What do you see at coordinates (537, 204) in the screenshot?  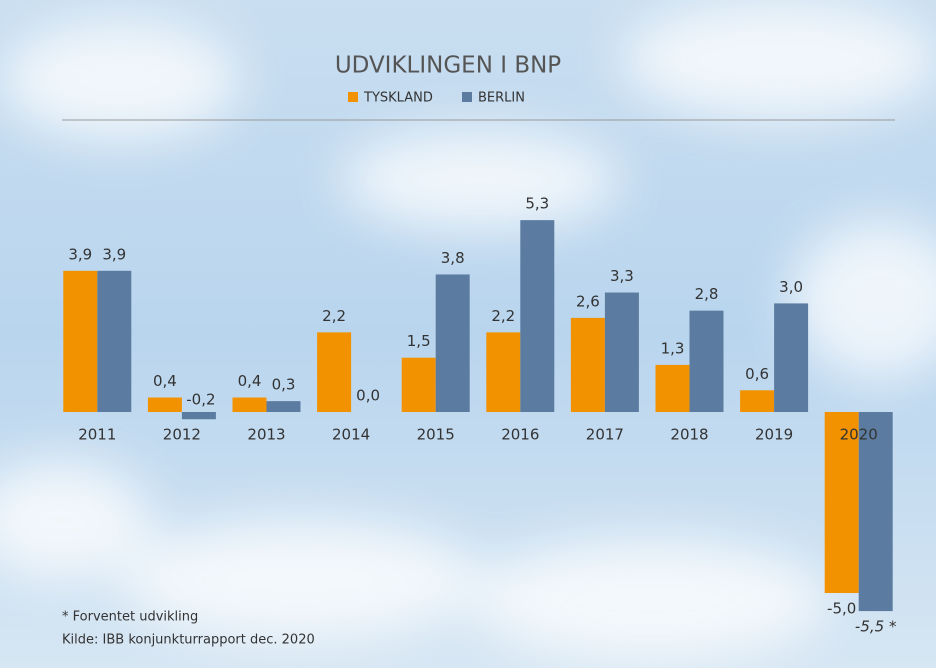 I see `value-label: 5,3` at bounding box center [537, 204].